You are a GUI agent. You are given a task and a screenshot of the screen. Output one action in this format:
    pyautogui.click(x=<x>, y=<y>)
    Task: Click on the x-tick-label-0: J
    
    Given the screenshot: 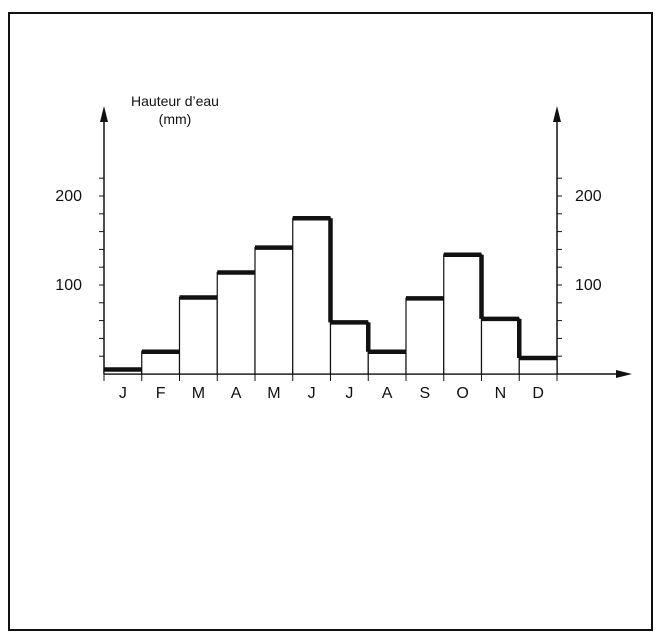 What is the action you would take?
    pyautogui.click(x=123, y=393)
    